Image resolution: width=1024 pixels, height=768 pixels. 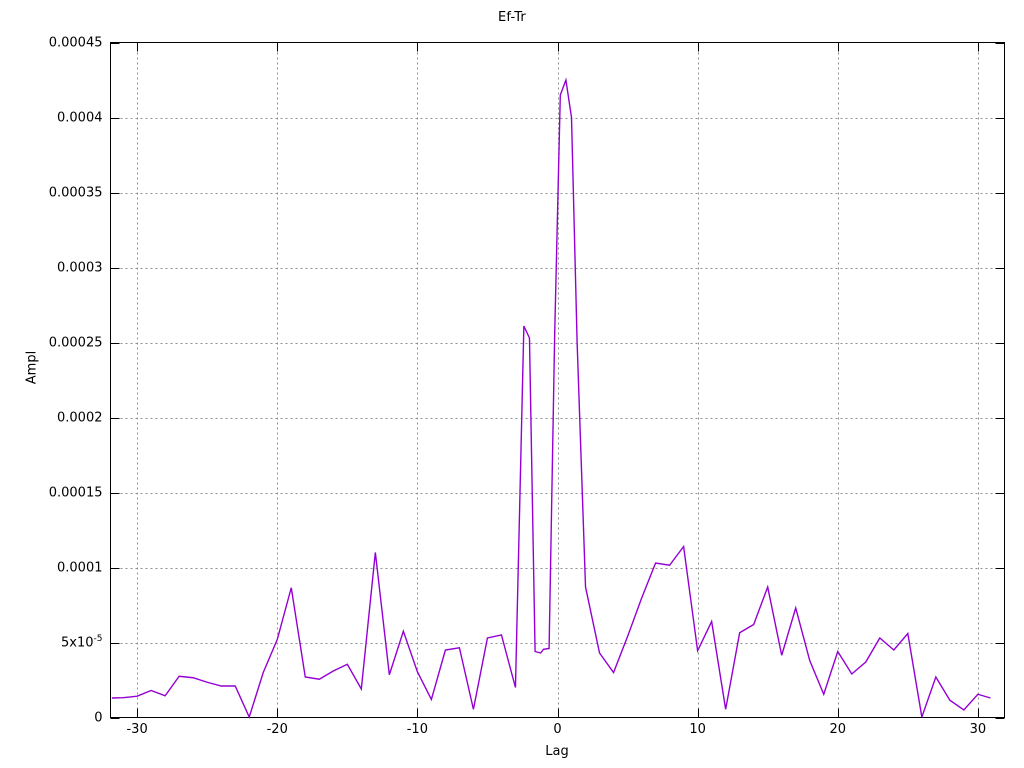 I want to click on x-tick-label: 30, so click(x=978, y=729).